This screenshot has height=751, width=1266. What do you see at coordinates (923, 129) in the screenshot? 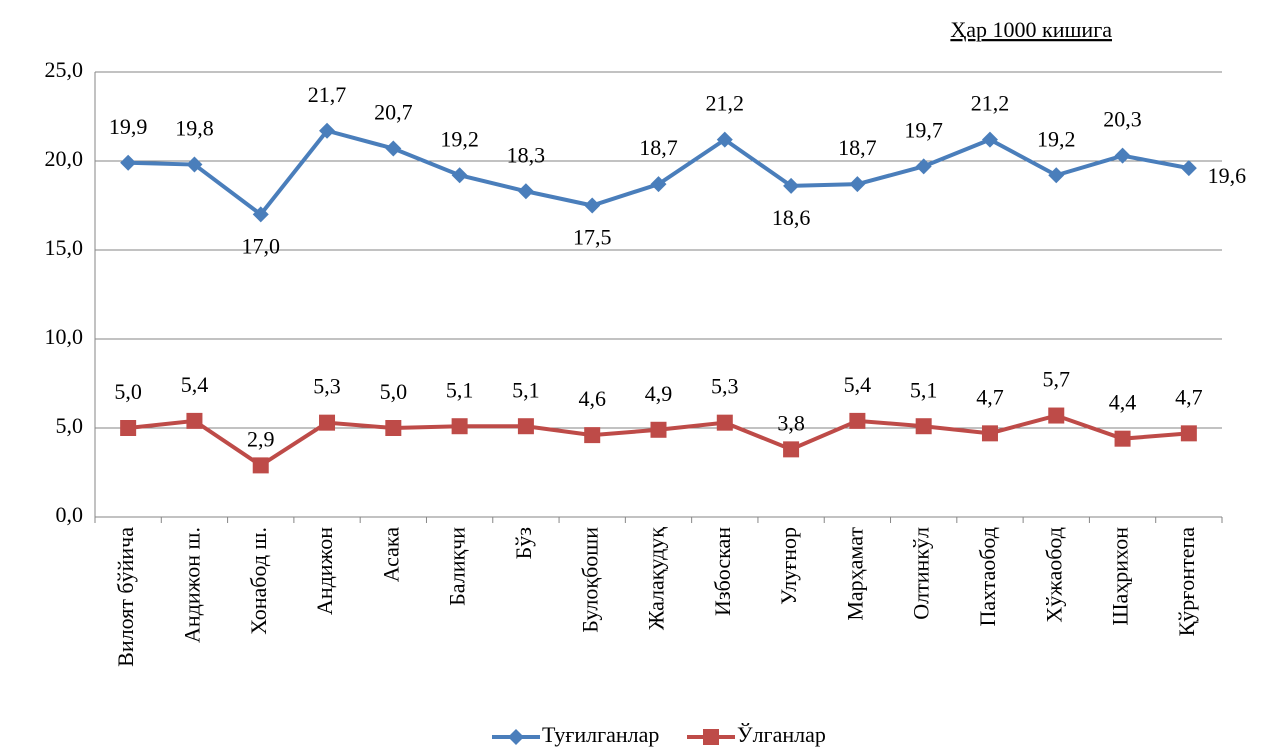
I see `data-label: 19,7` at bounding box center [923, 129].